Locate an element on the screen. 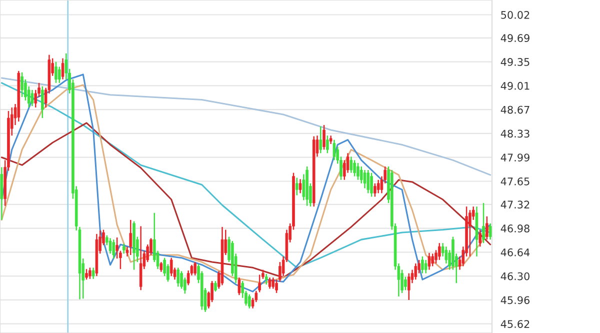  y-tick-label: 49.35 is located at coordinates (515, 62).